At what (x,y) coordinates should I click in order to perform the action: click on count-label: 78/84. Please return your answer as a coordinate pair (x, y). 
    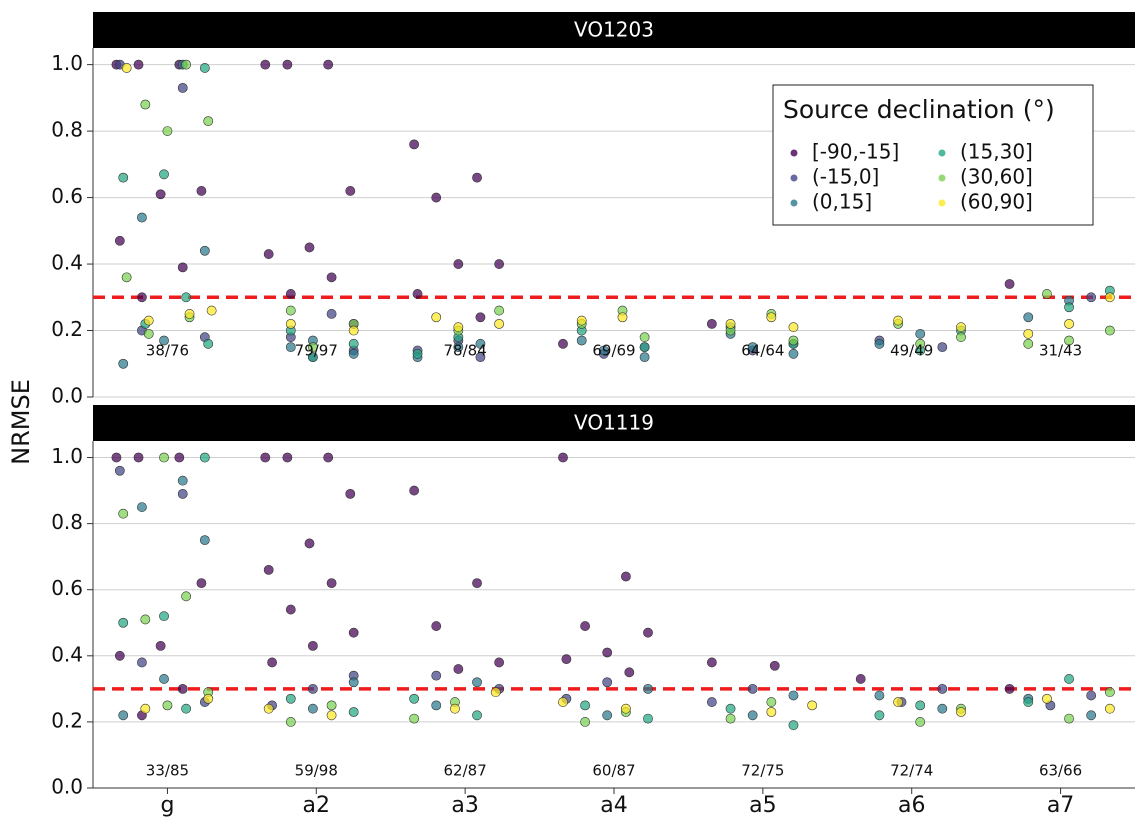
    Looking at the image, I should click on (465, 351).